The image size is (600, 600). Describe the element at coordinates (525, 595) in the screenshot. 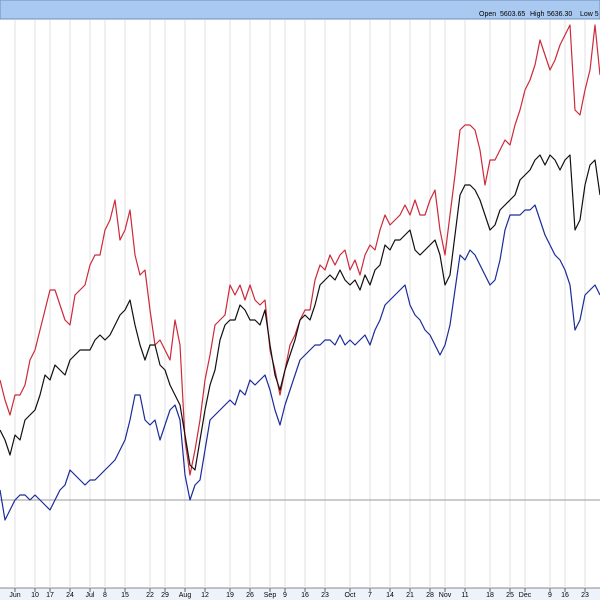

I see `x-tick-label: Dec` at that location.